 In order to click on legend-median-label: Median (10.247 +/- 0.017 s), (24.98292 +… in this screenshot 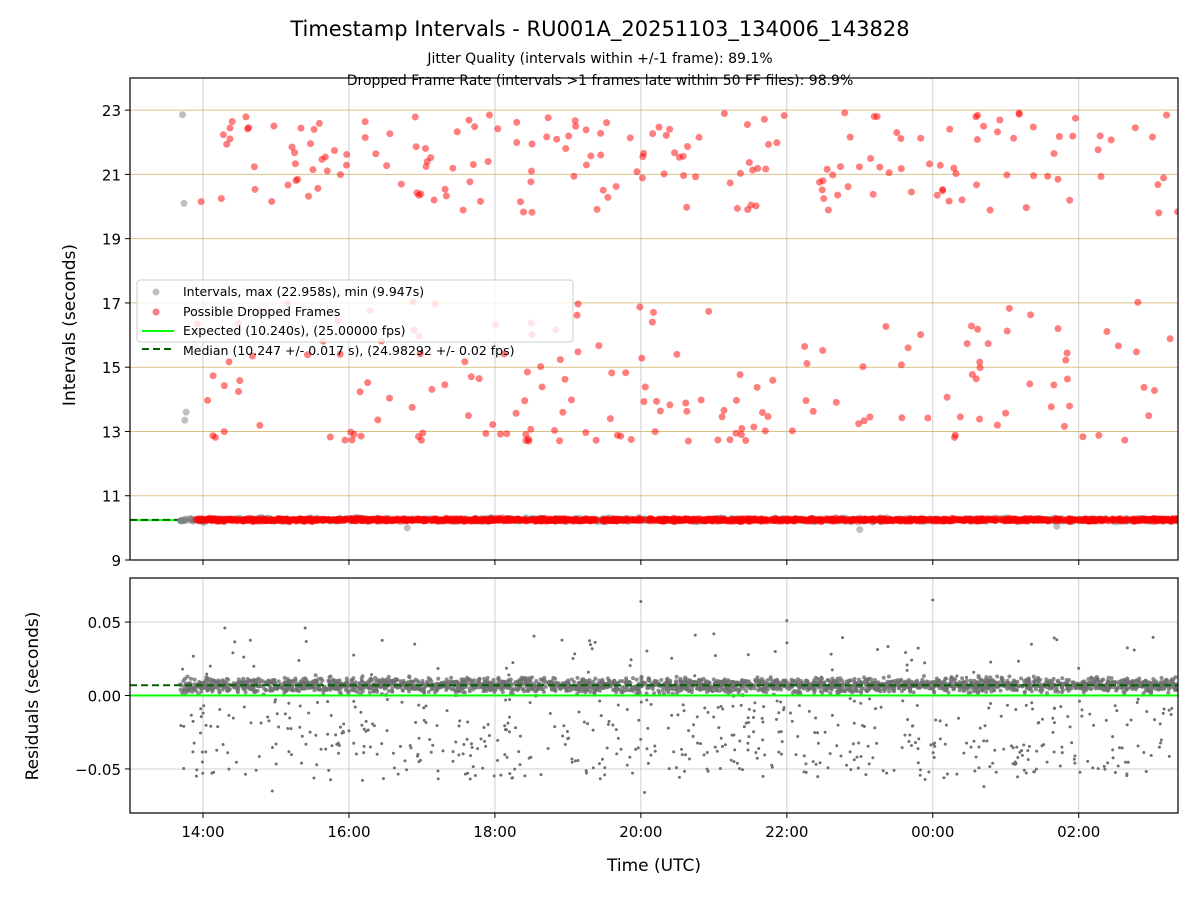, I will do `click(348, 350)`.